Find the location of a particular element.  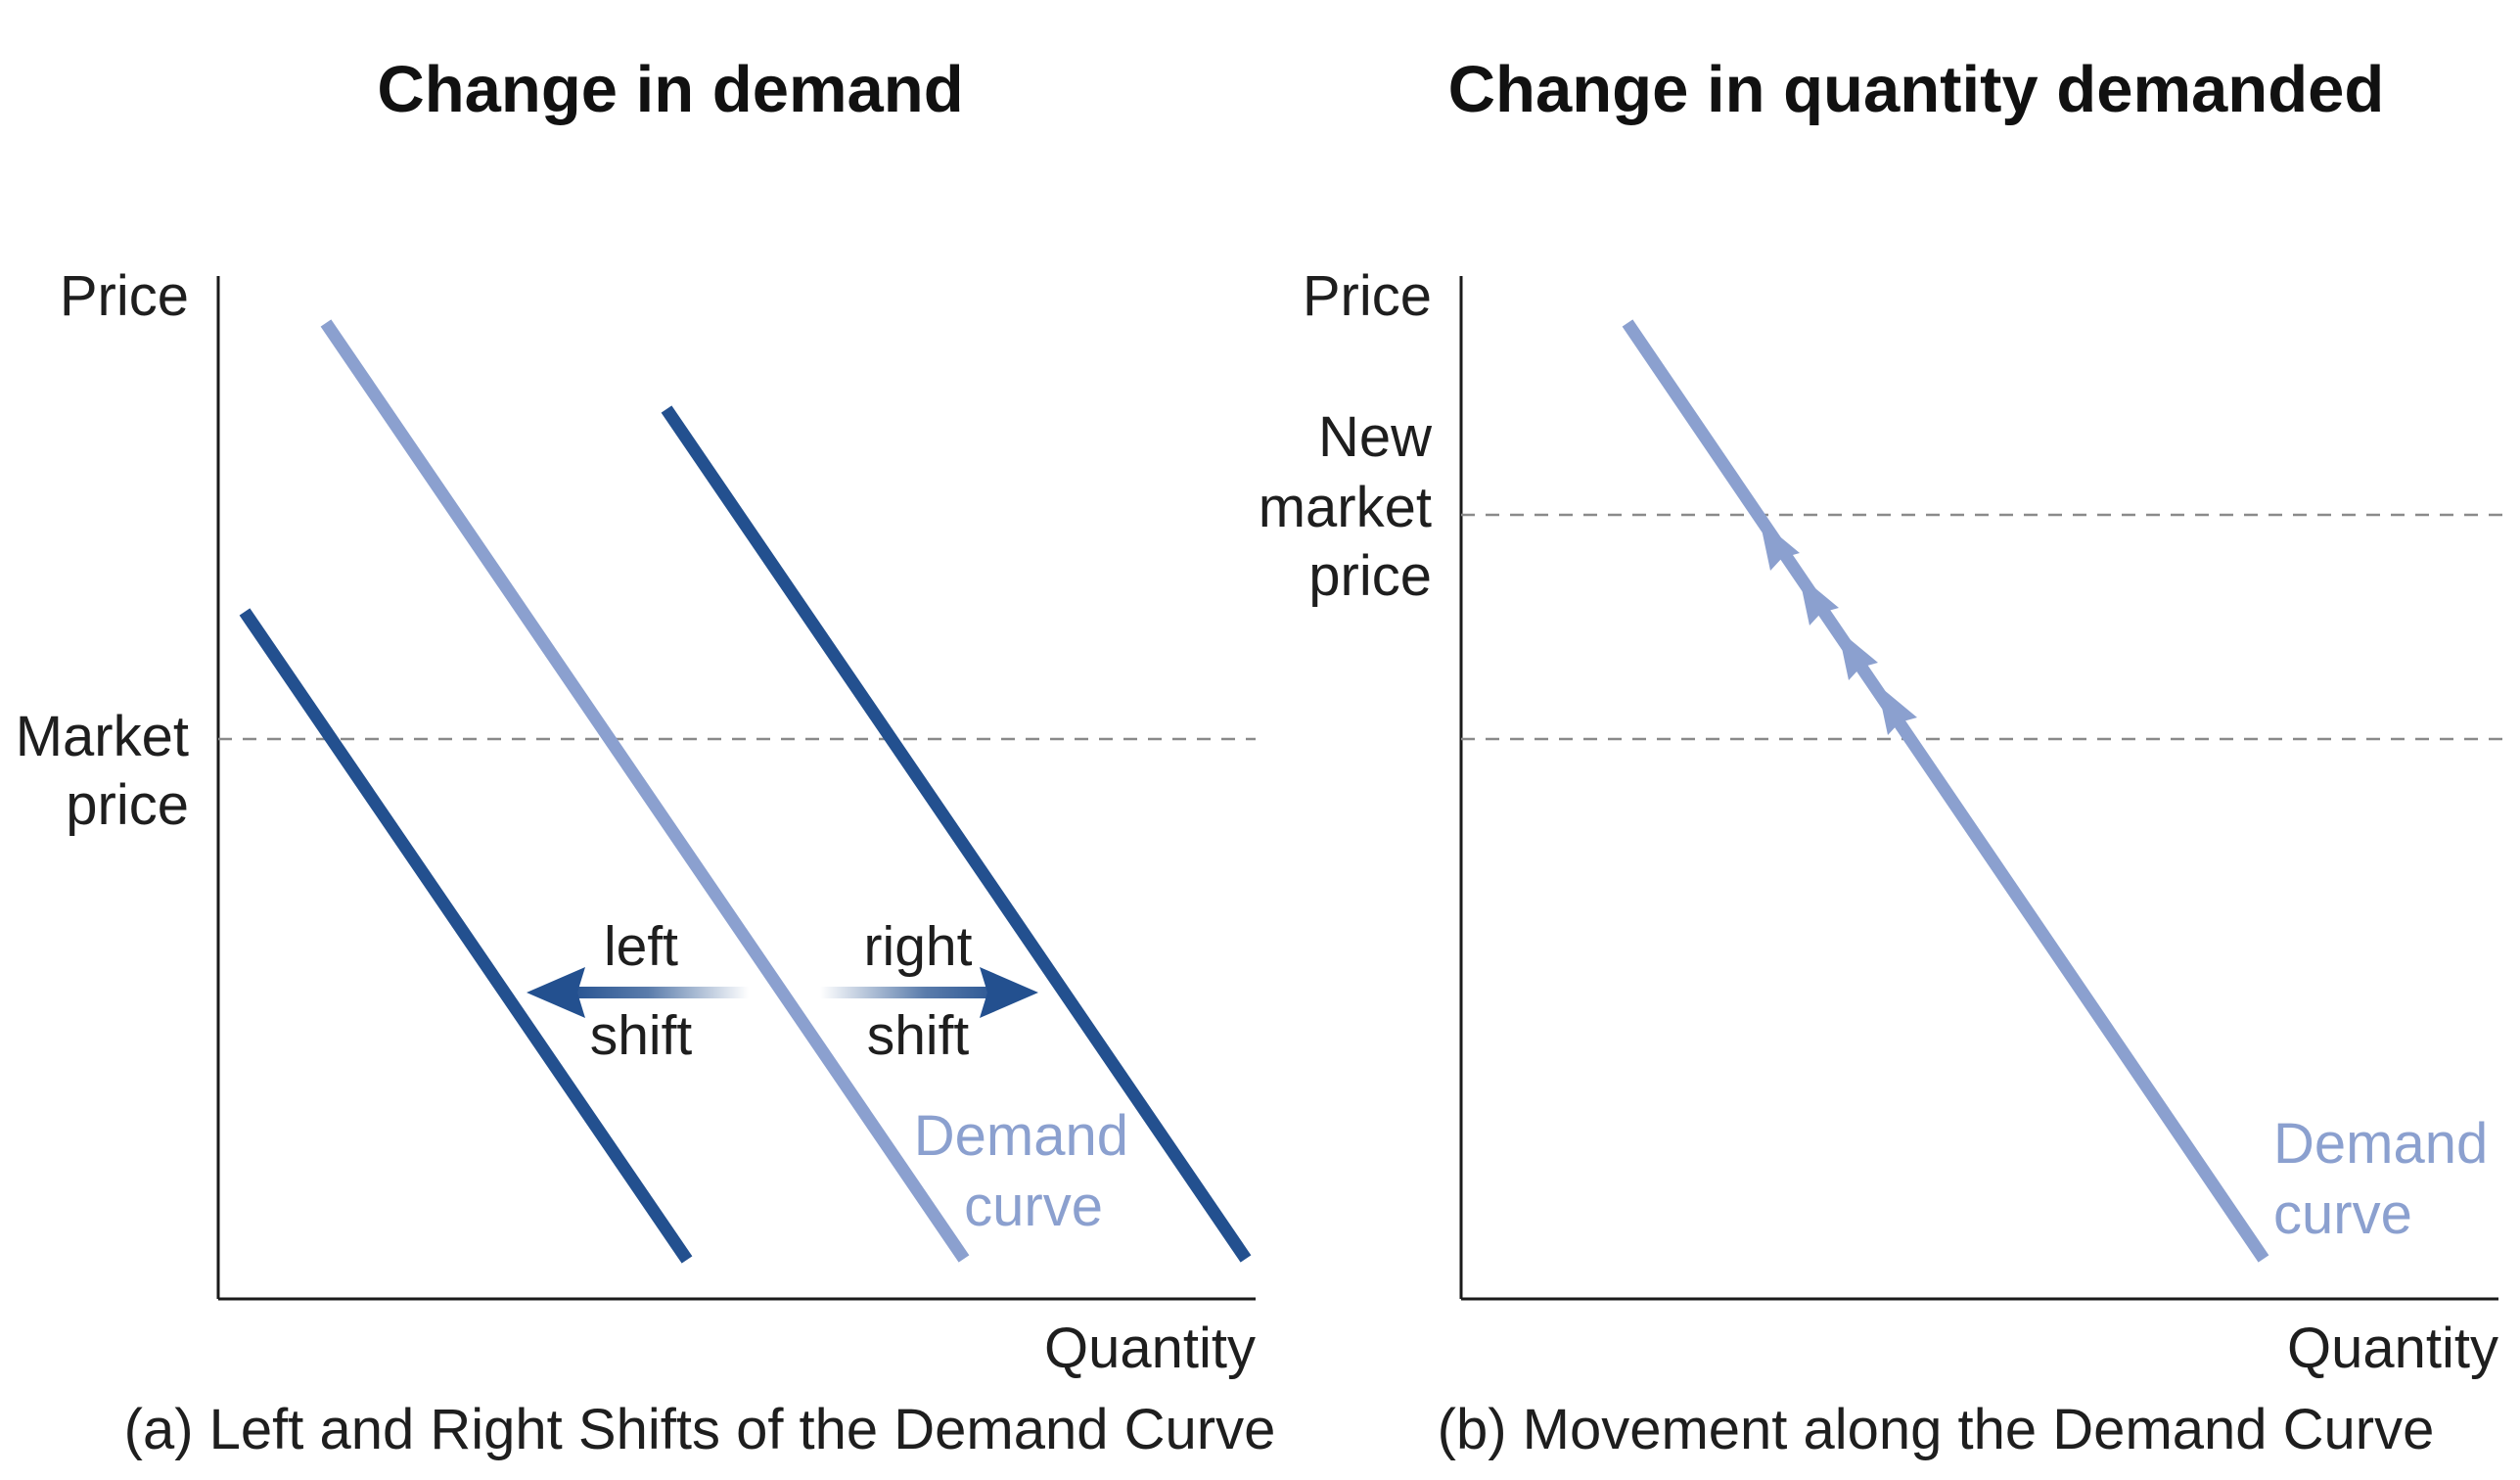

panel-a-right-shift-label-line2: shift is located at coordinates (918, 1035).